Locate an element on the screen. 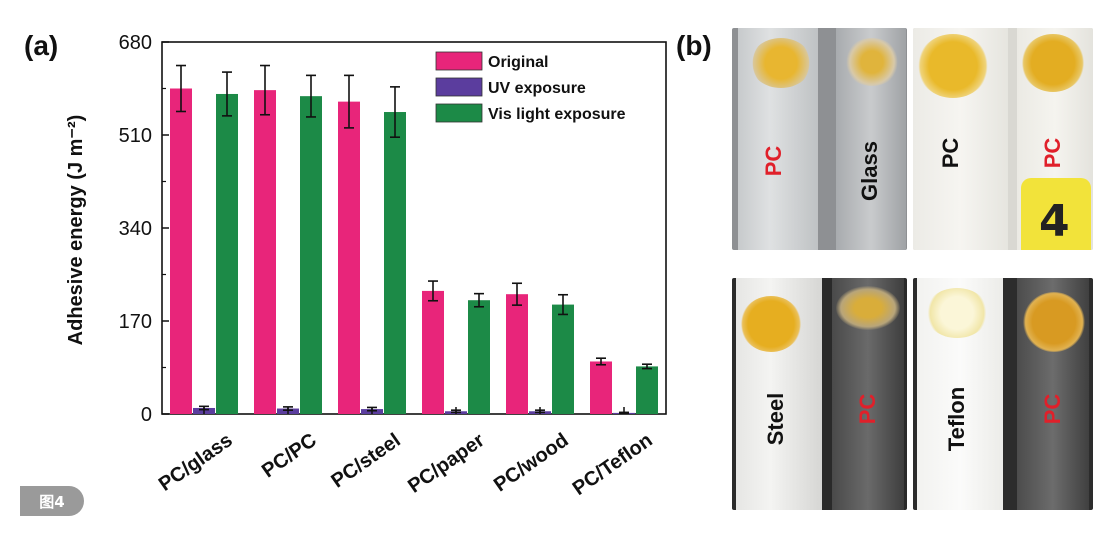 Image resolution: width=1099 pixels, height=542 pixels. steel-label: Steel is located at coordinates (775, 419).